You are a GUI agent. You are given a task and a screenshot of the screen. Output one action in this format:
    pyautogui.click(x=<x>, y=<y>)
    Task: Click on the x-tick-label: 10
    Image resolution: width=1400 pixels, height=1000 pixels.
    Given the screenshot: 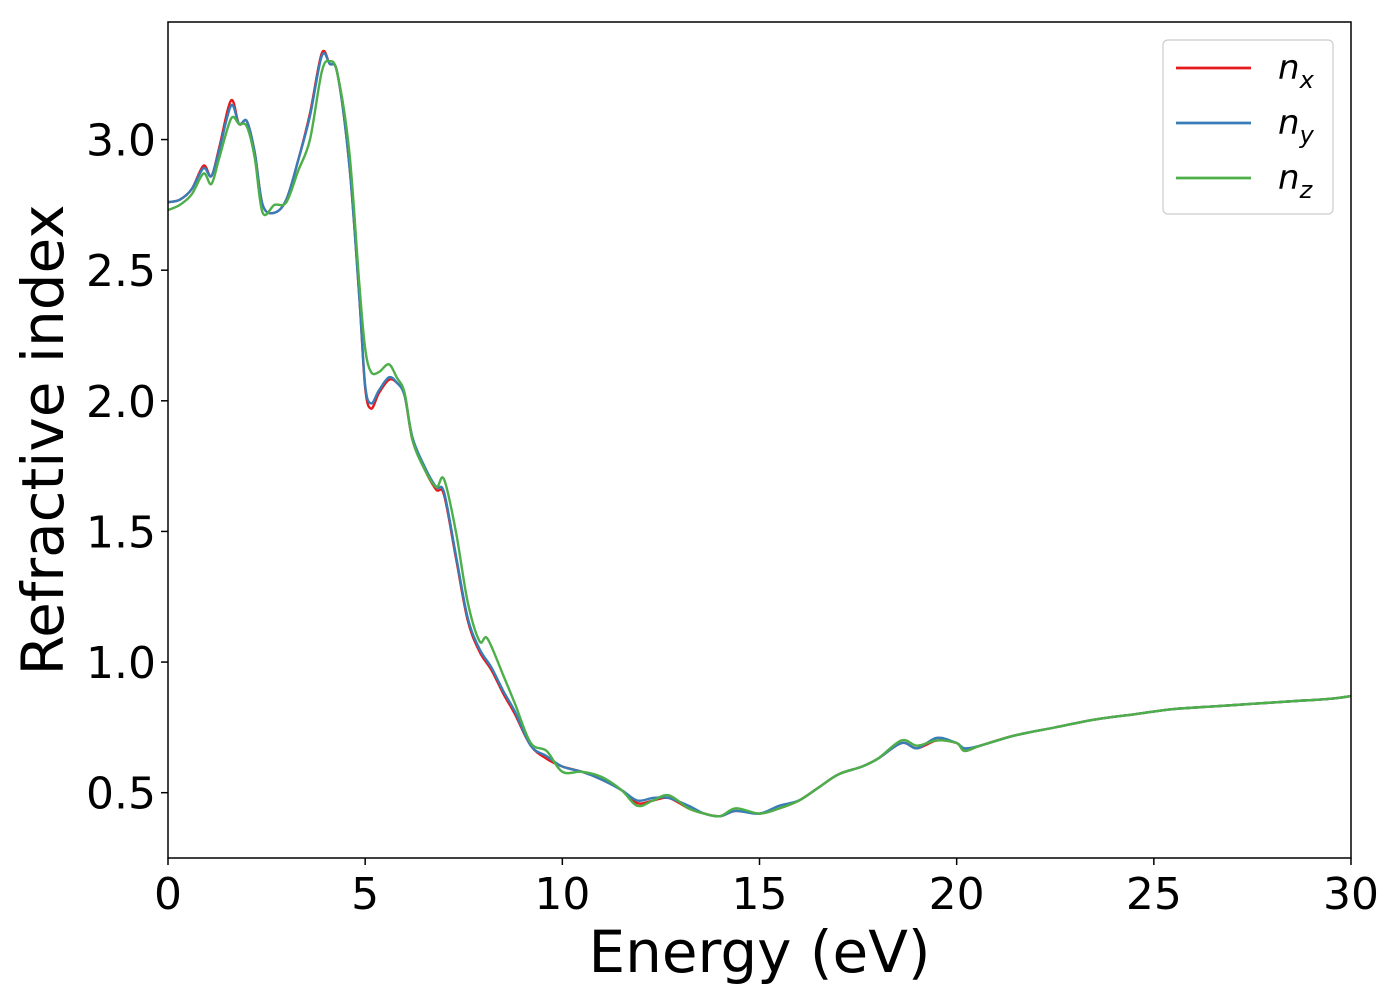 What is the action you would take?
    pyautogui.click(x=562, y=894)
    